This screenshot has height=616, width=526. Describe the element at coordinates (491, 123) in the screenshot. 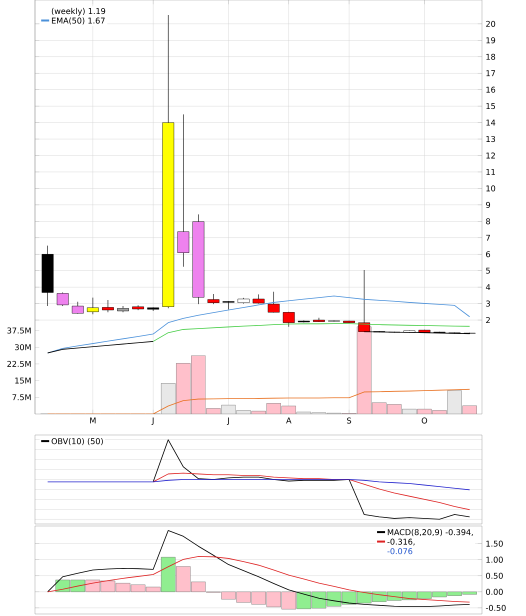

I see `y-tick-label: 14` at that location.